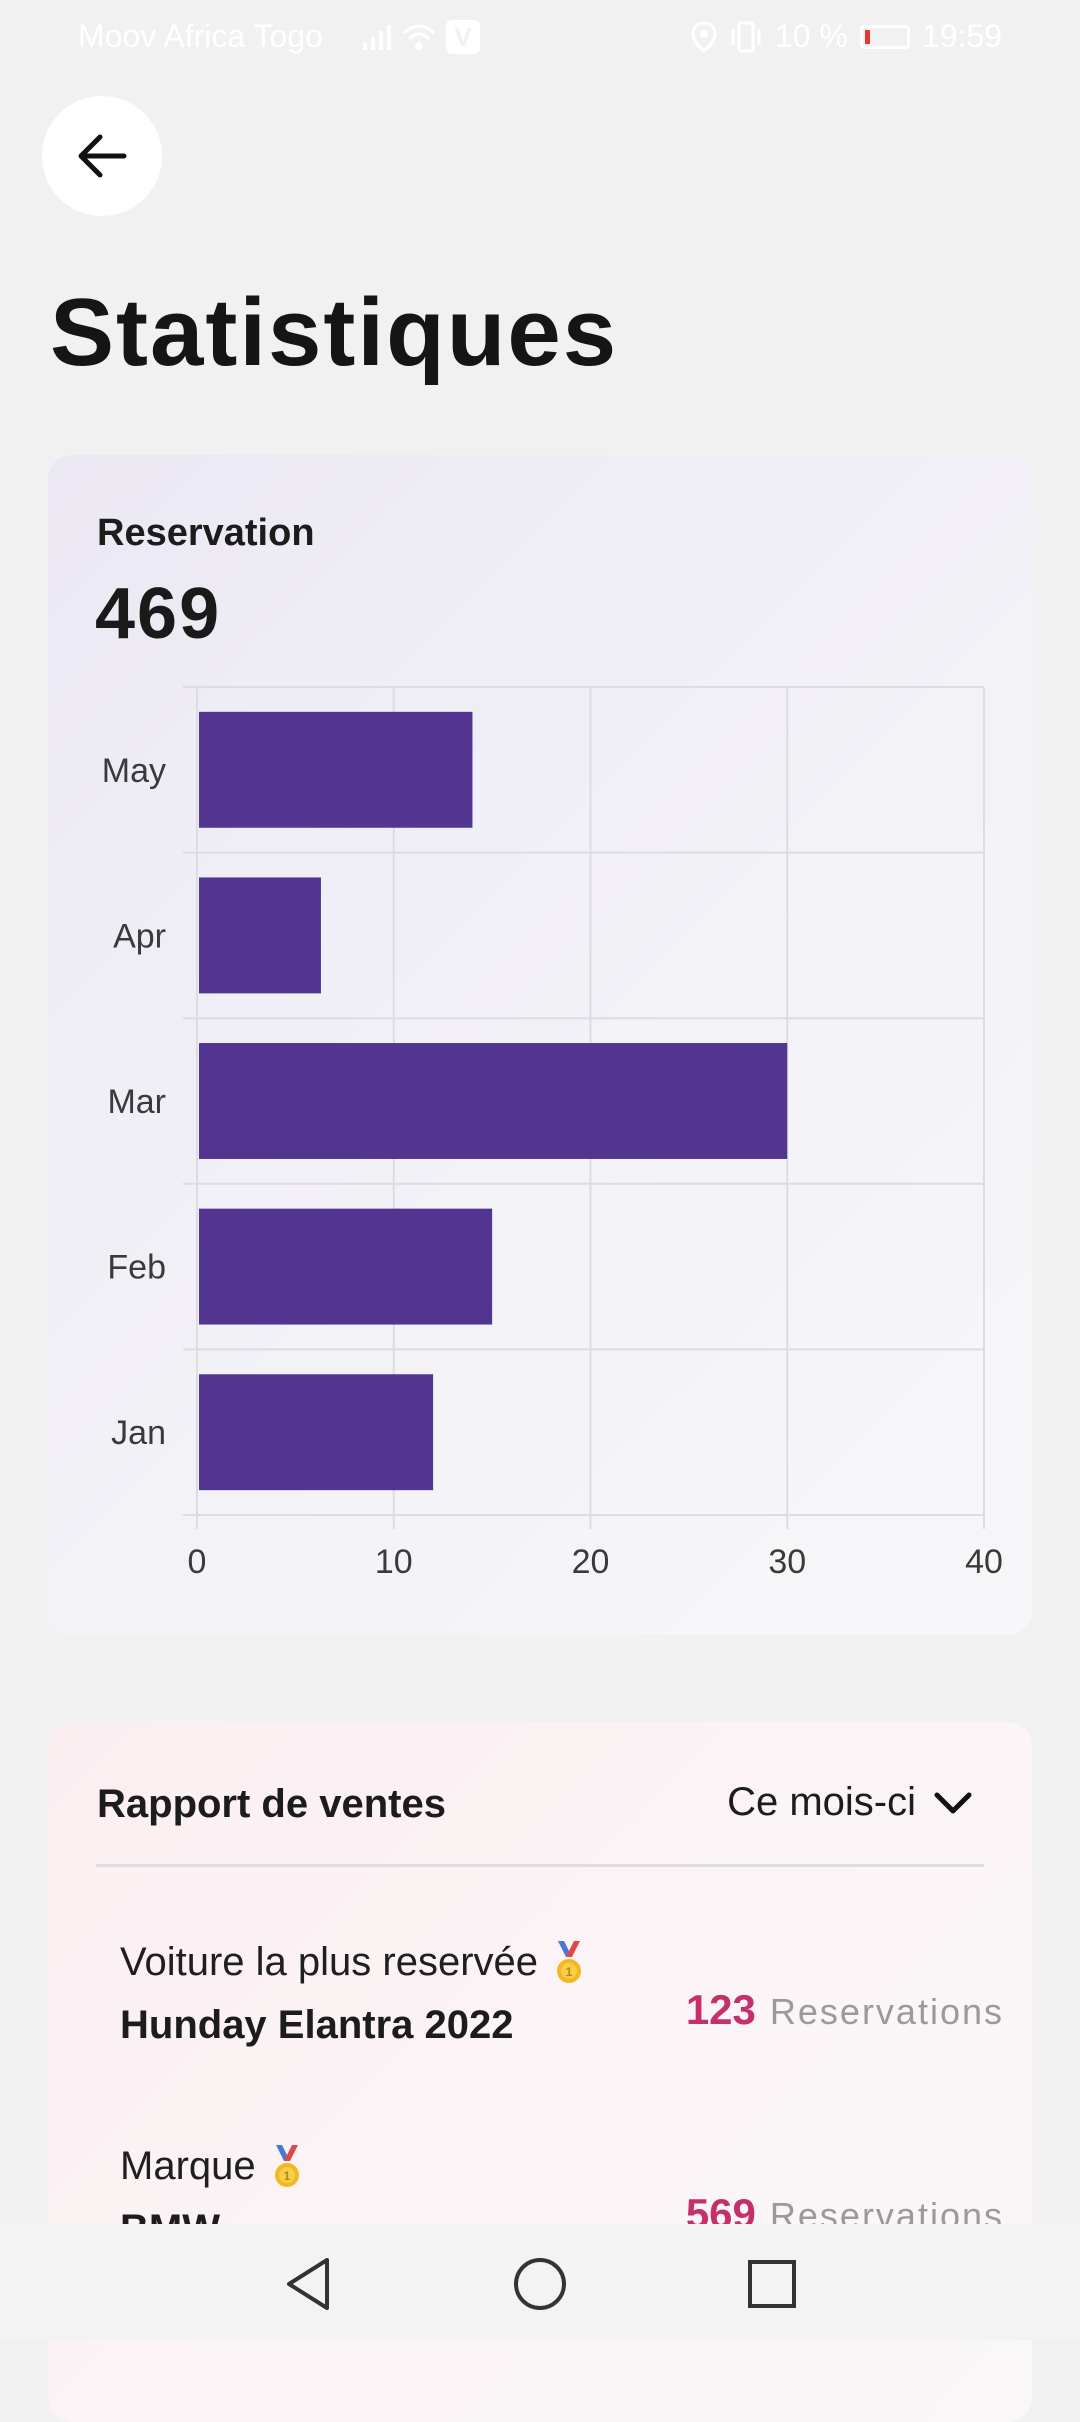  What do you see at coordinates (984, 1562) in the screenshot?
I see `x-tick-label: 40` at bounding box center [984, 1562].